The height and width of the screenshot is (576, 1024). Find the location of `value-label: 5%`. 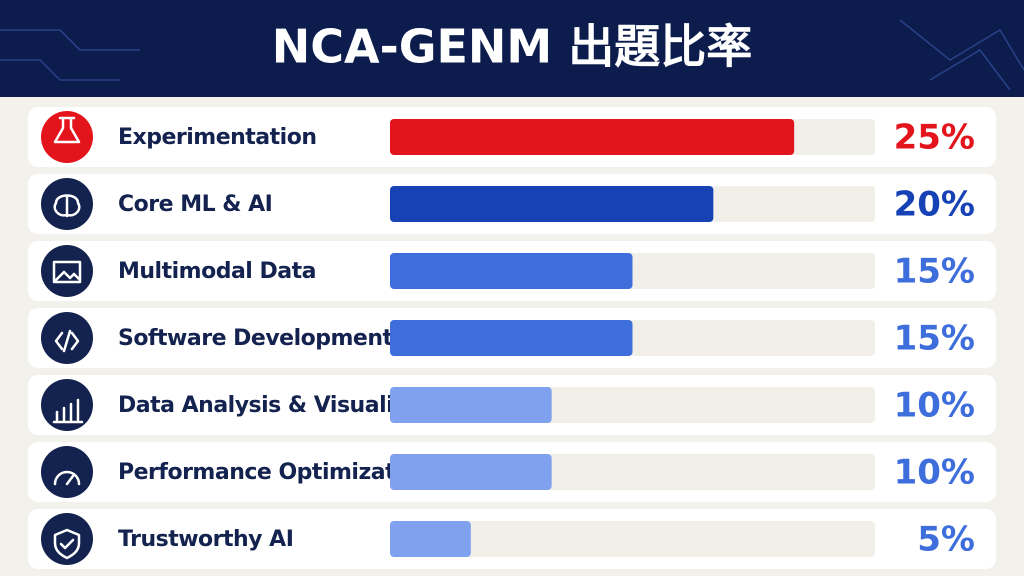

value-label: 5% is located at coordinates (946, 540).